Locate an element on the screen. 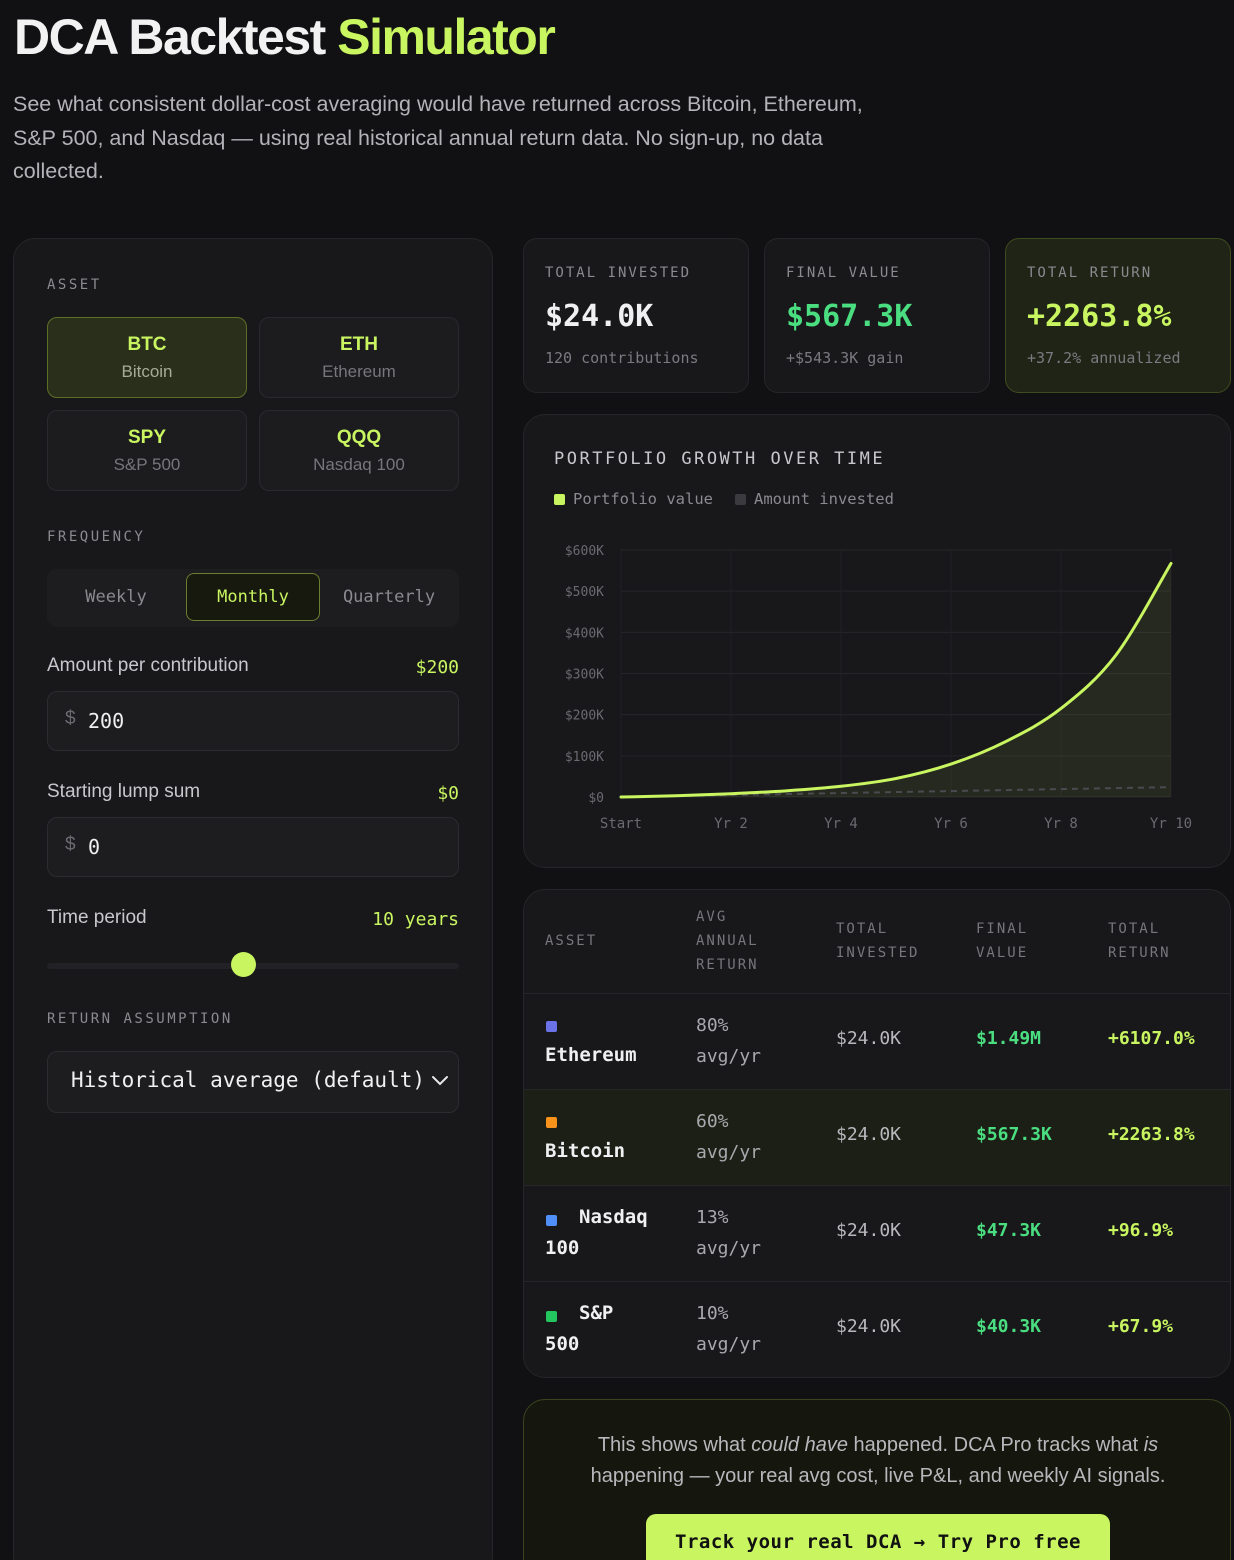 This screenshot has width=1234, height=1560. amount-input is located at coordinates (263, 721).